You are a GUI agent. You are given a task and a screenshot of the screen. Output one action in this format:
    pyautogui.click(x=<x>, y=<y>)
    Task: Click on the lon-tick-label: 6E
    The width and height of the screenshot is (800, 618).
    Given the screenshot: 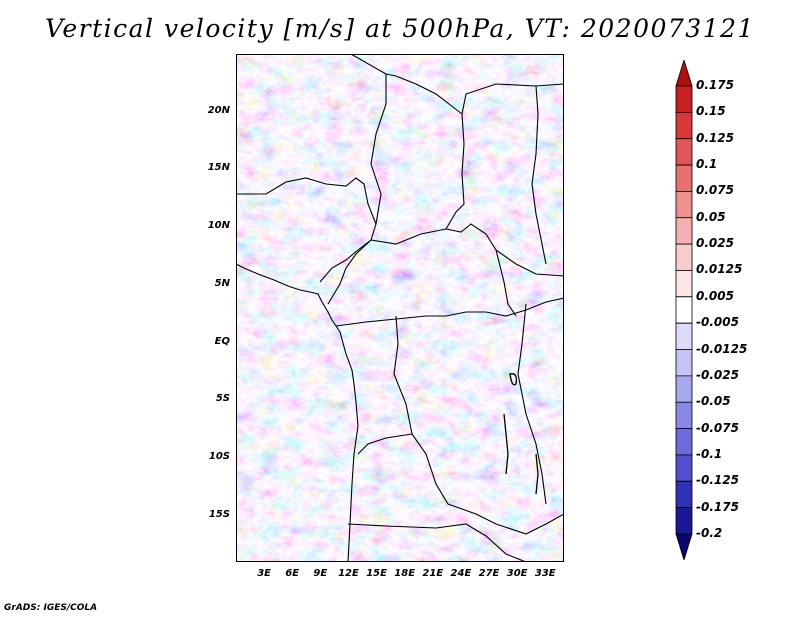 What is the action you would take?
    pyautogui.click(x=292, y=573)
    